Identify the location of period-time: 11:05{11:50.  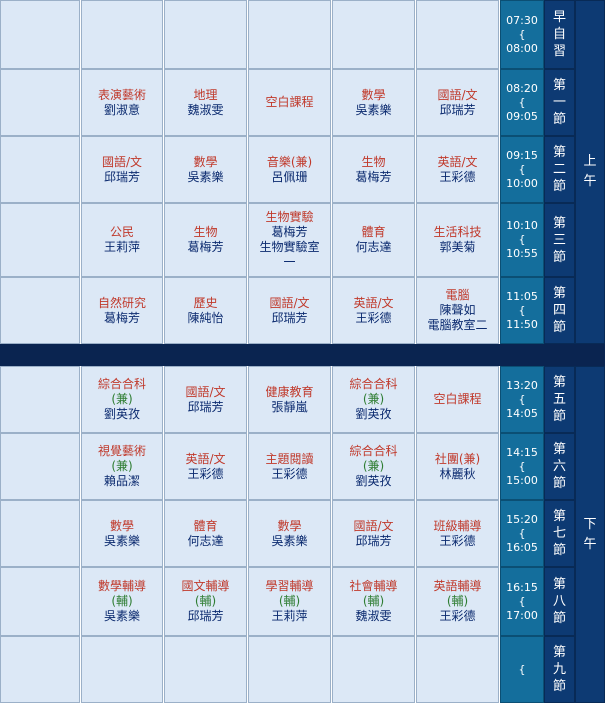
(522, 310).